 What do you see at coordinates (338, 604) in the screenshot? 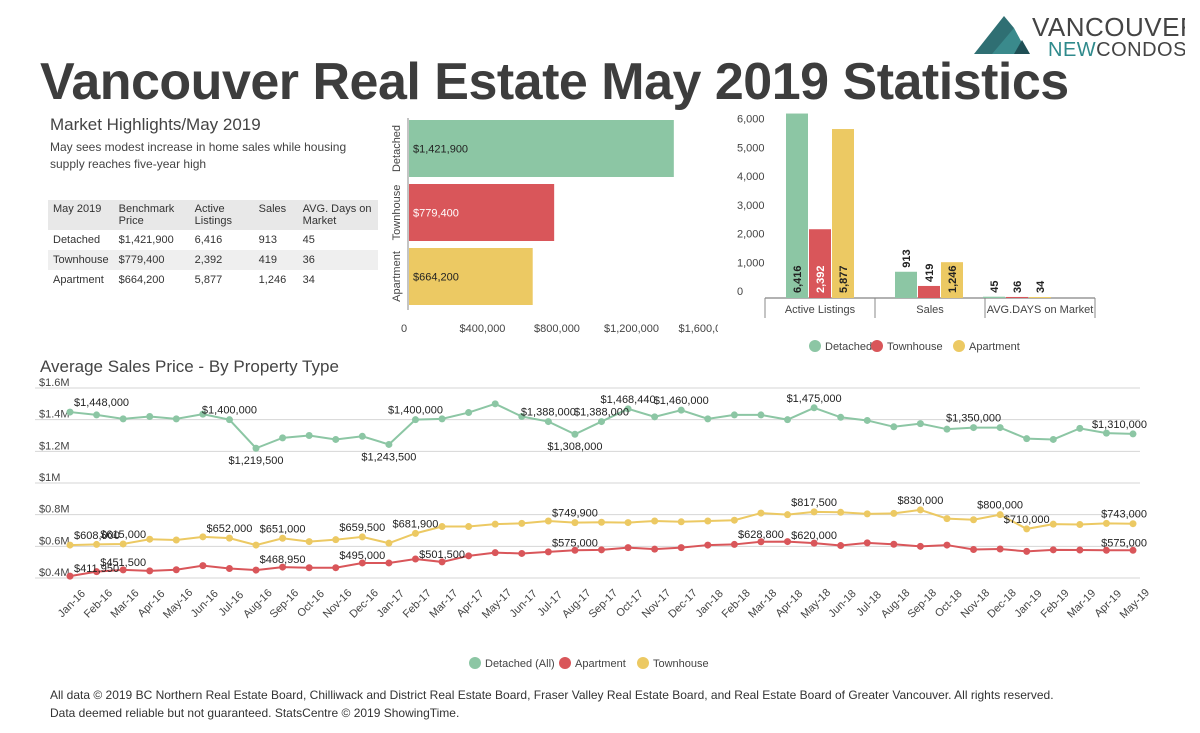
I see `tick-label: Nov-16` at bounding box center [338, 604].